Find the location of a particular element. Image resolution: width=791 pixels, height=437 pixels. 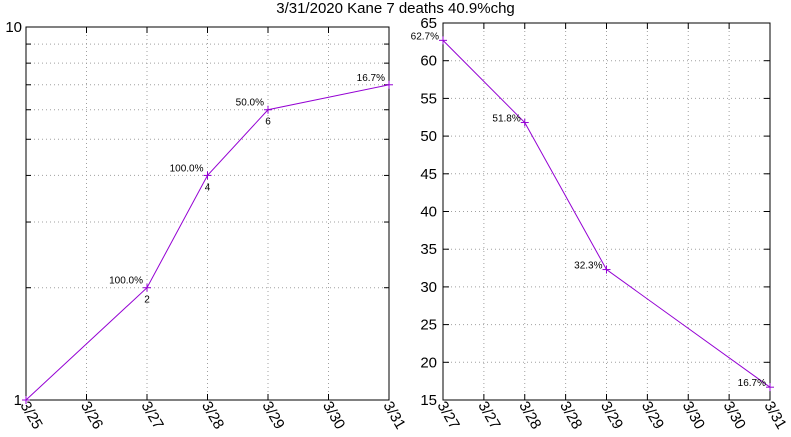

right-pct-label-1: 51.8% is located at coordinates (506, 119).